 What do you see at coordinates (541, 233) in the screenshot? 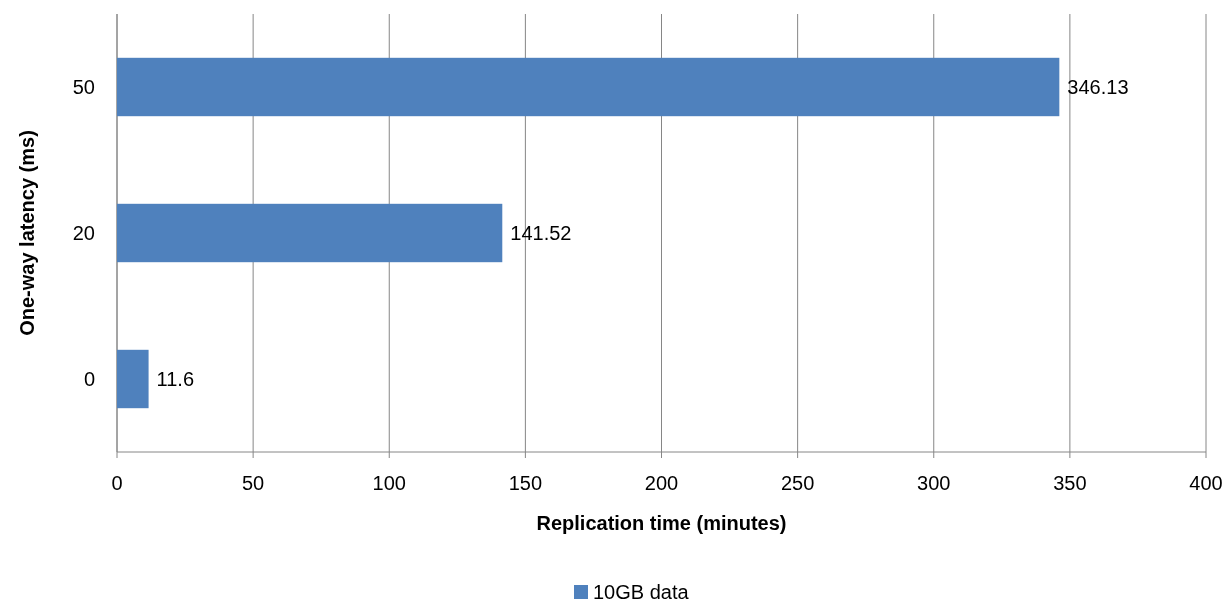
I see `data-label: 141.52` at bounding box center [541, 233].